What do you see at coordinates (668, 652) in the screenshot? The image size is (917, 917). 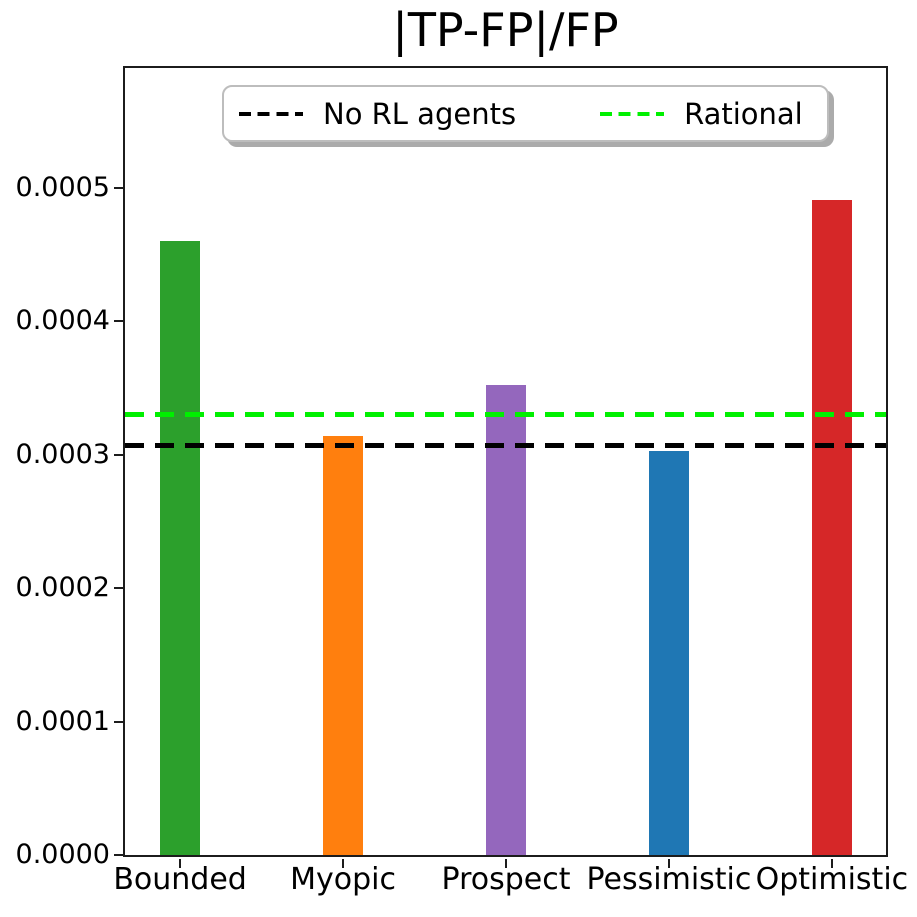 I see `bar-pessimistic` at bounding box center [668, 652].